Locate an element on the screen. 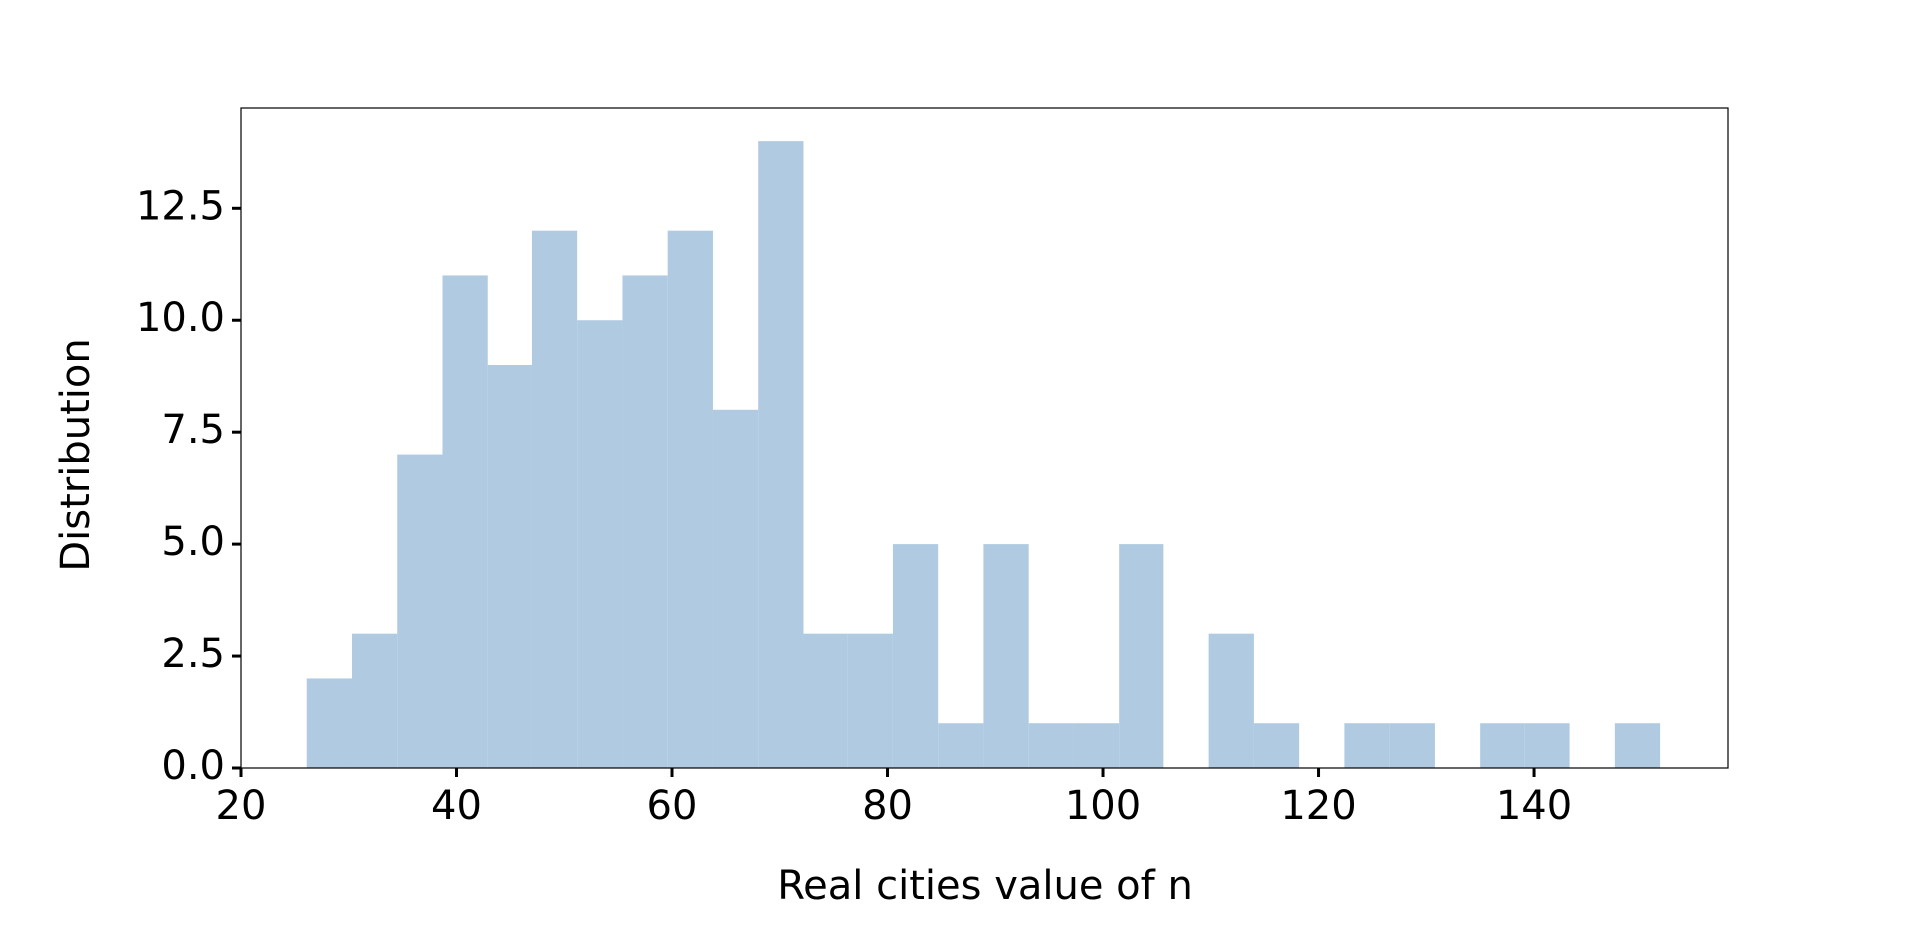 This screenshot has width=1920, height=931. x-tick-label: 120 is located at coordinates (1318, 806).